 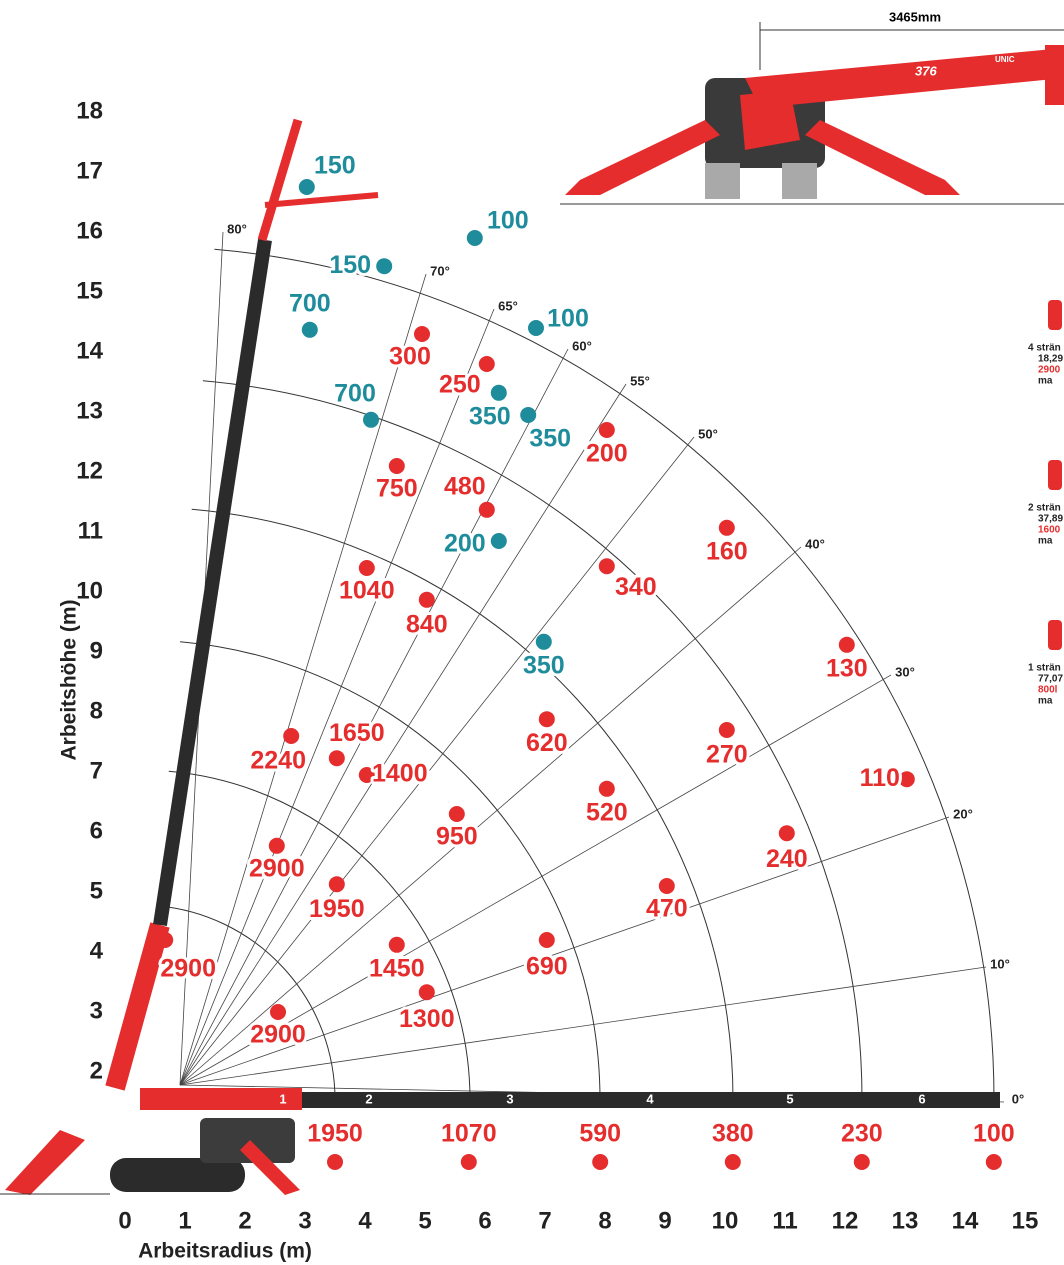 I want to click on load-label: 1950, so click(x=337, y=909).